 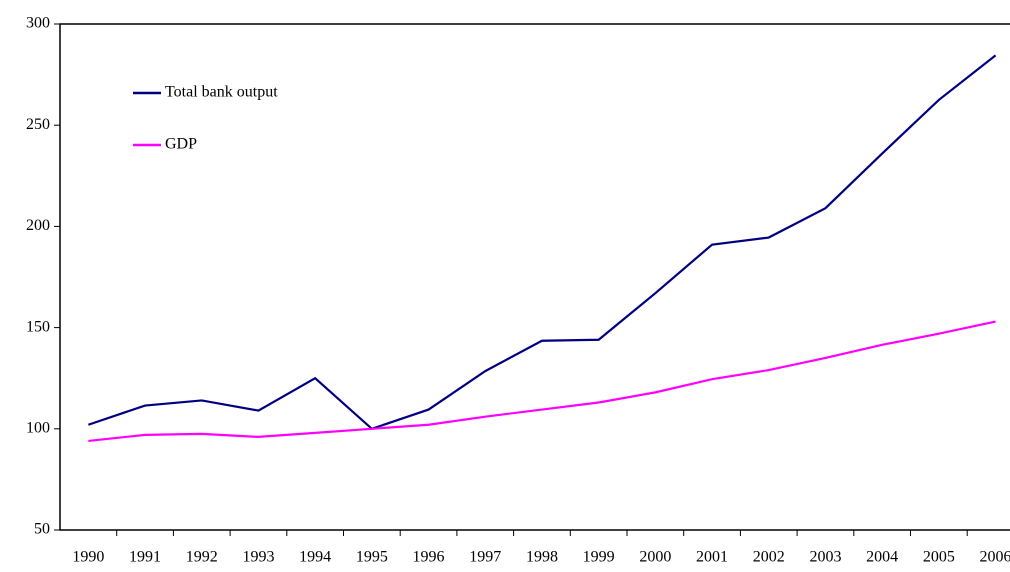 What do you see at coordinates (542, 557) in the screenshot?
I see `x-tick-label: 1998` at bounding box center [542, 557].